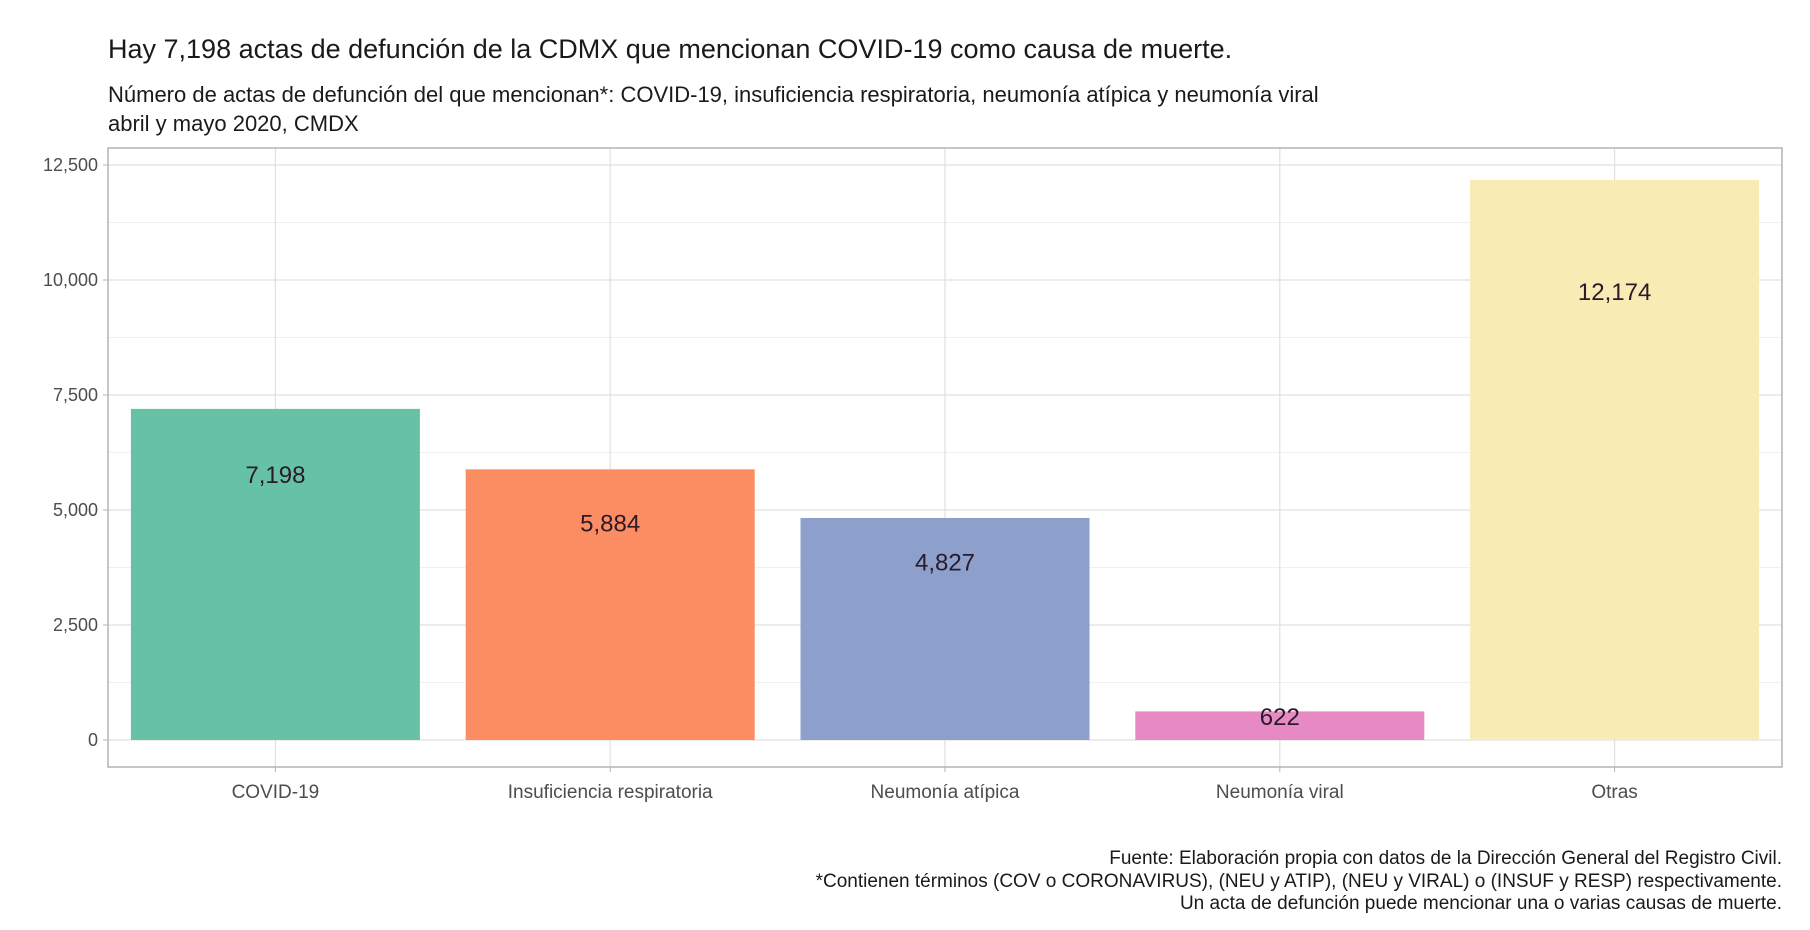 The height and width of the screenshot is (930, 1810). What do you see at coordinates (1280, 792) in the screenshot?
I see `x-tick-label: Neumonía viral` at bounding box center [1280, 792].